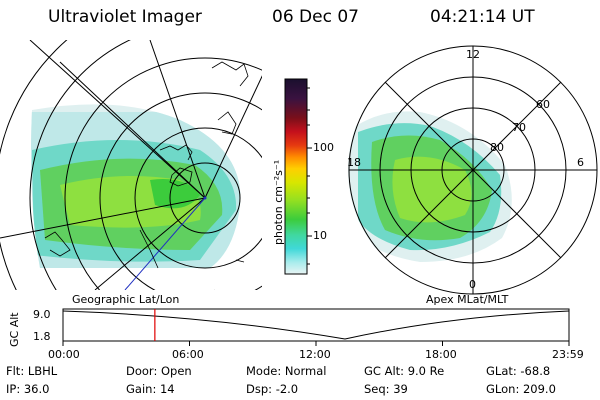 This screenshot has height=400, width=600. I want to click on info-mode: Mode: Normal, so click(286, 371).